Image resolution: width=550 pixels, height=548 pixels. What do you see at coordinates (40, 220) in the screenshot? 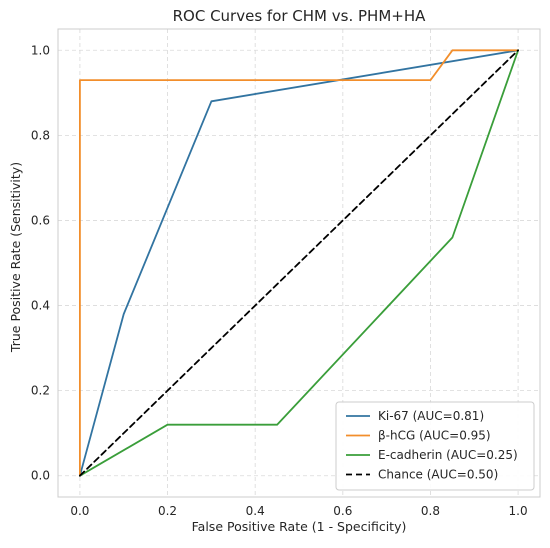
I see `y-tick-label: 0.6` at bounding box center [40, 220].